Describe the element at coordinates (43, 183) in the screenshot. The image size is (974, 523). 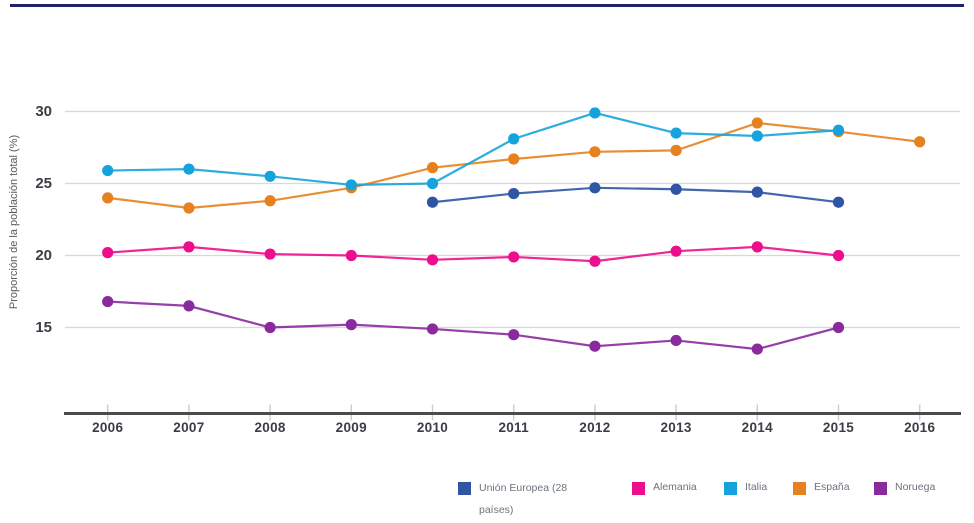
I see `y-tick-label-25: 25` at that location.